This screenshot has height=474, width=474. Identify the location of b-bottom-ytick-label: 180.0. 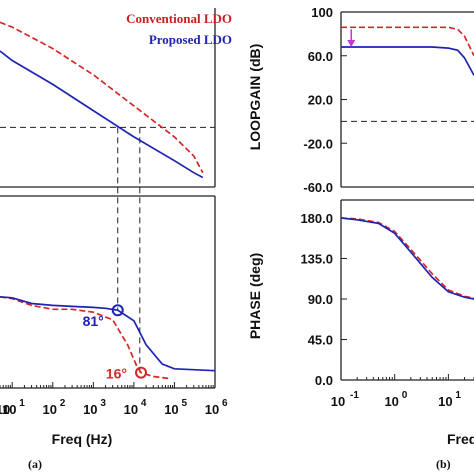
(316, 218).